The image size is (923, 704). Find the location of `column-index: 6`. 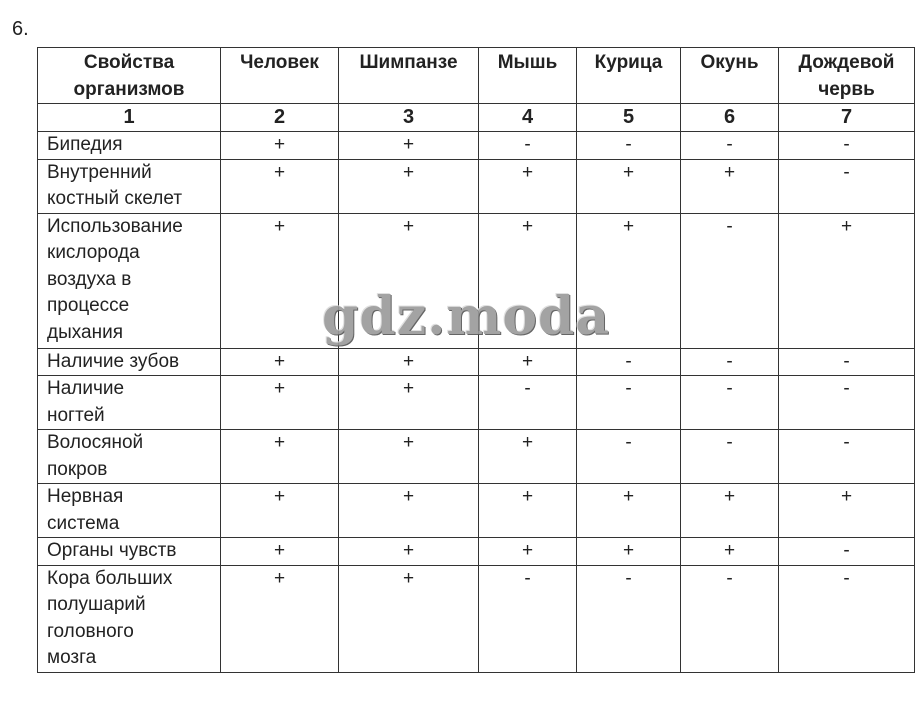

column-index: 6 is located at coordinates (729, 117).